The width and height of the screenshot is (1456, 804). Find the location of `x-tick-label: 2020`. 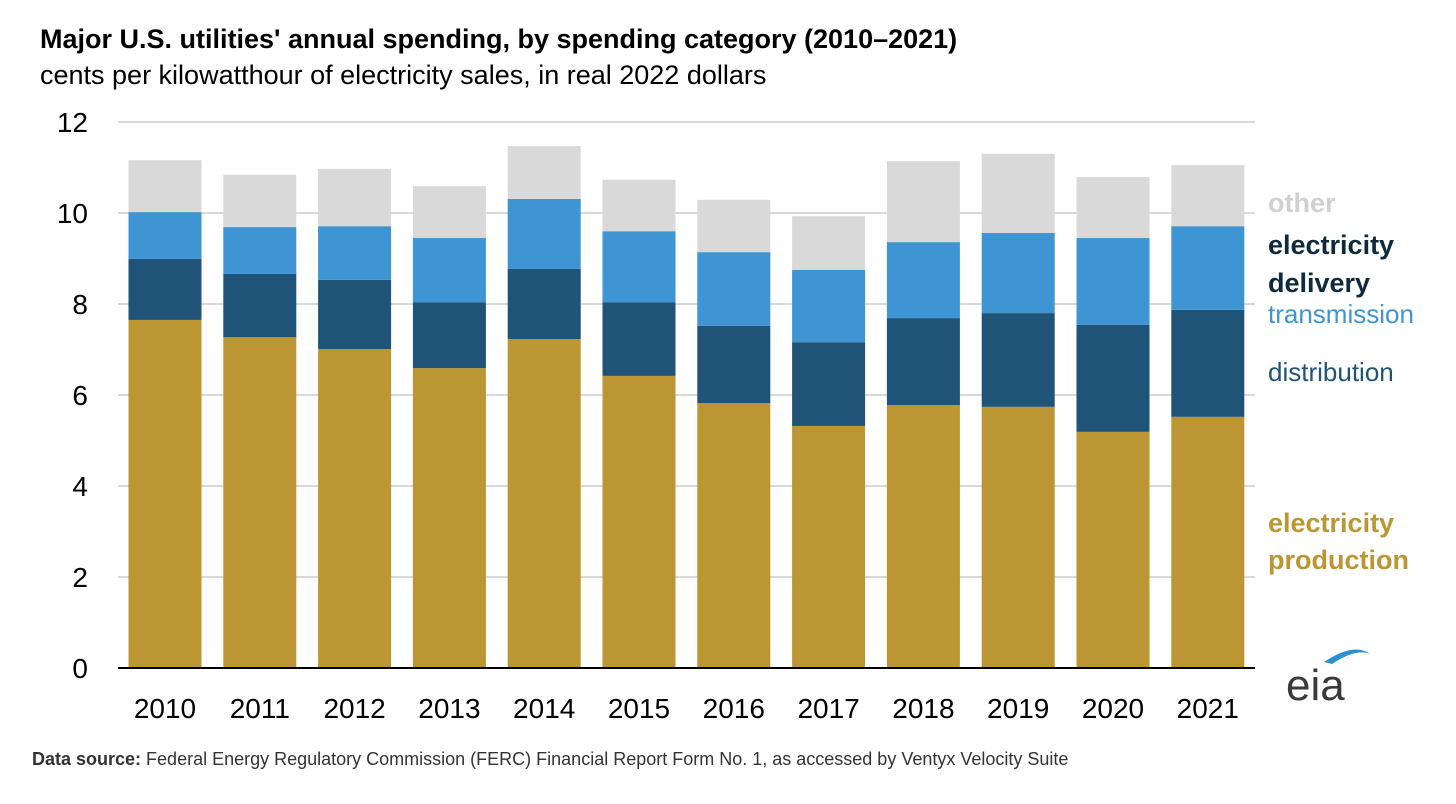

x-tick-label: 2020 is located at coordinates (1113, 708).